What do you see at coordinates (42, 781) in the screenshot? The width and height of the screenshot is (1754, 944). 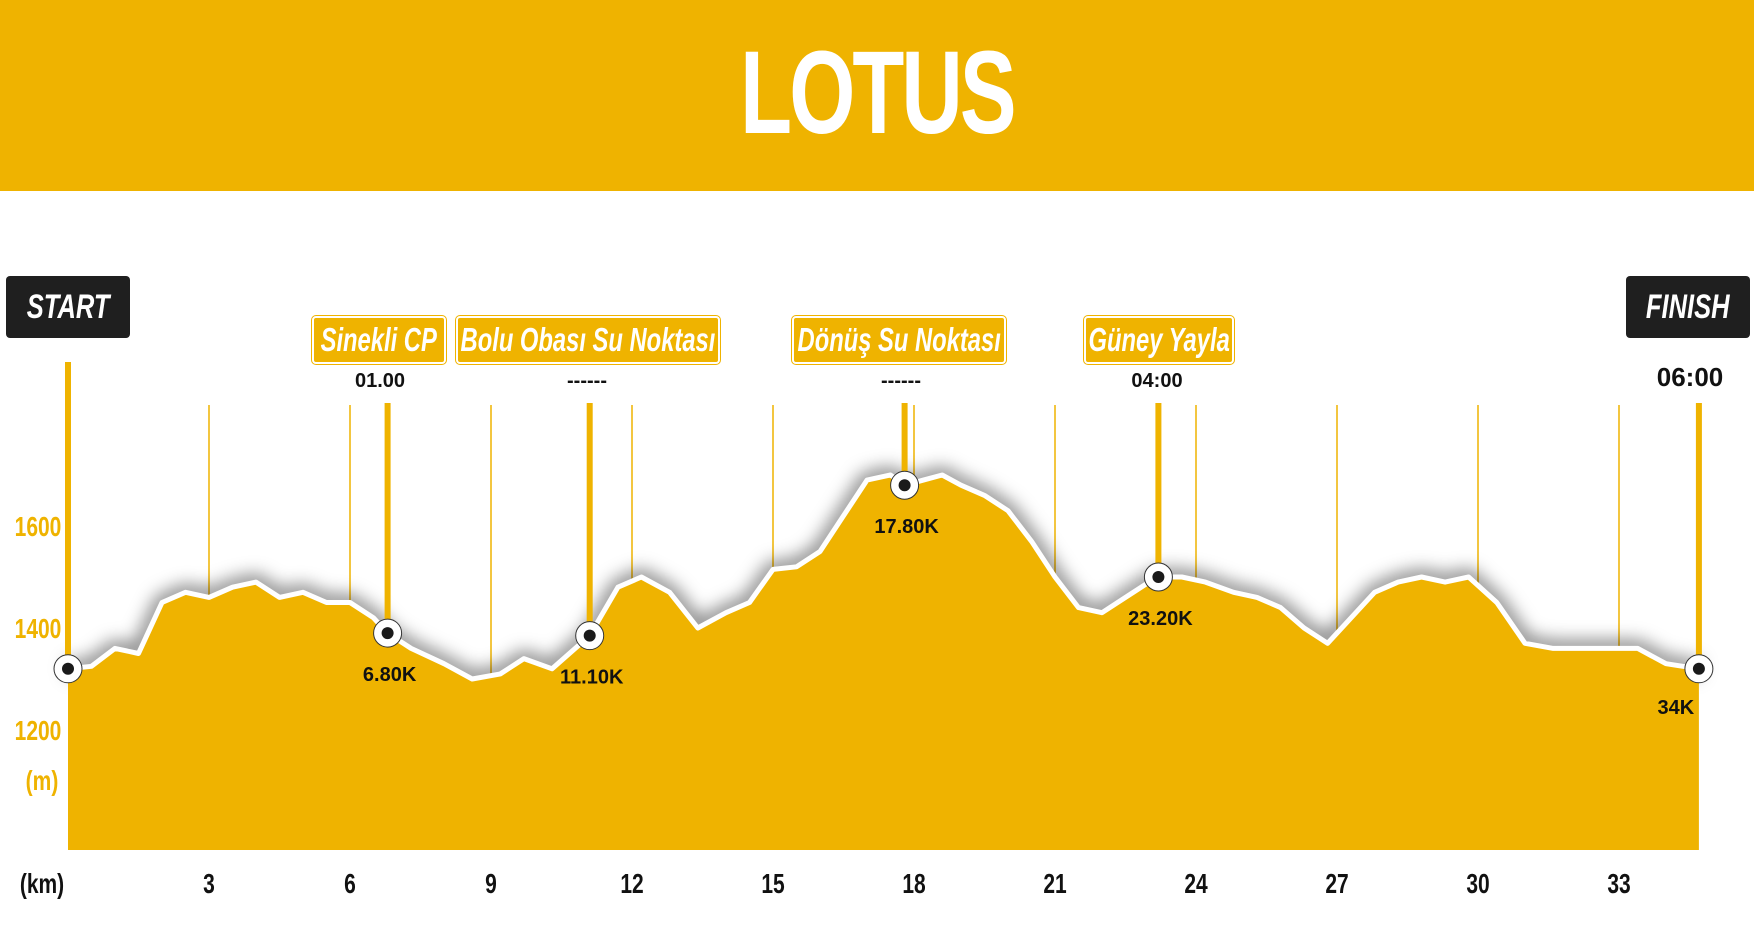 I see `y-axis-title: (m)` at bounding box center [42, 781].